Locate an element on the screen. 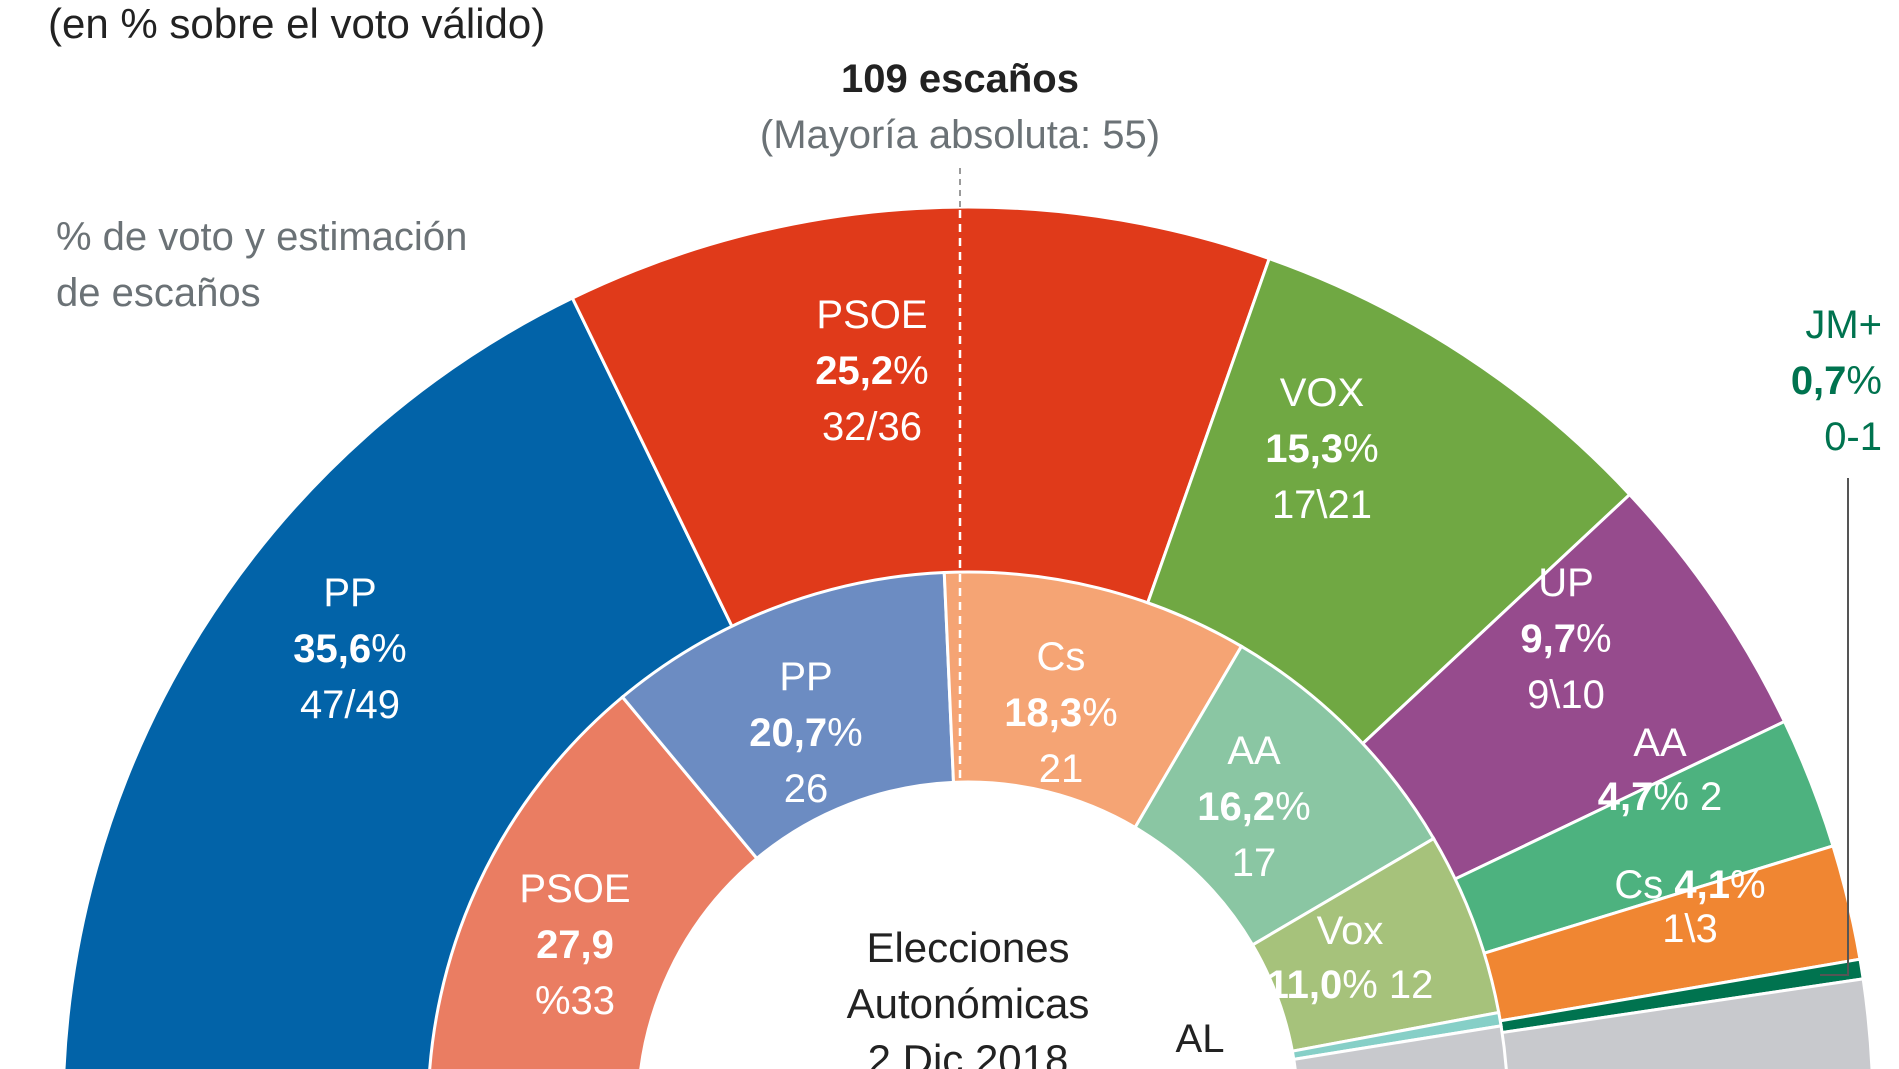 The width and height of the screenshot is (1899, 1069). outer-psoe-seats: 32/36 is located at coordinates (872, 427).